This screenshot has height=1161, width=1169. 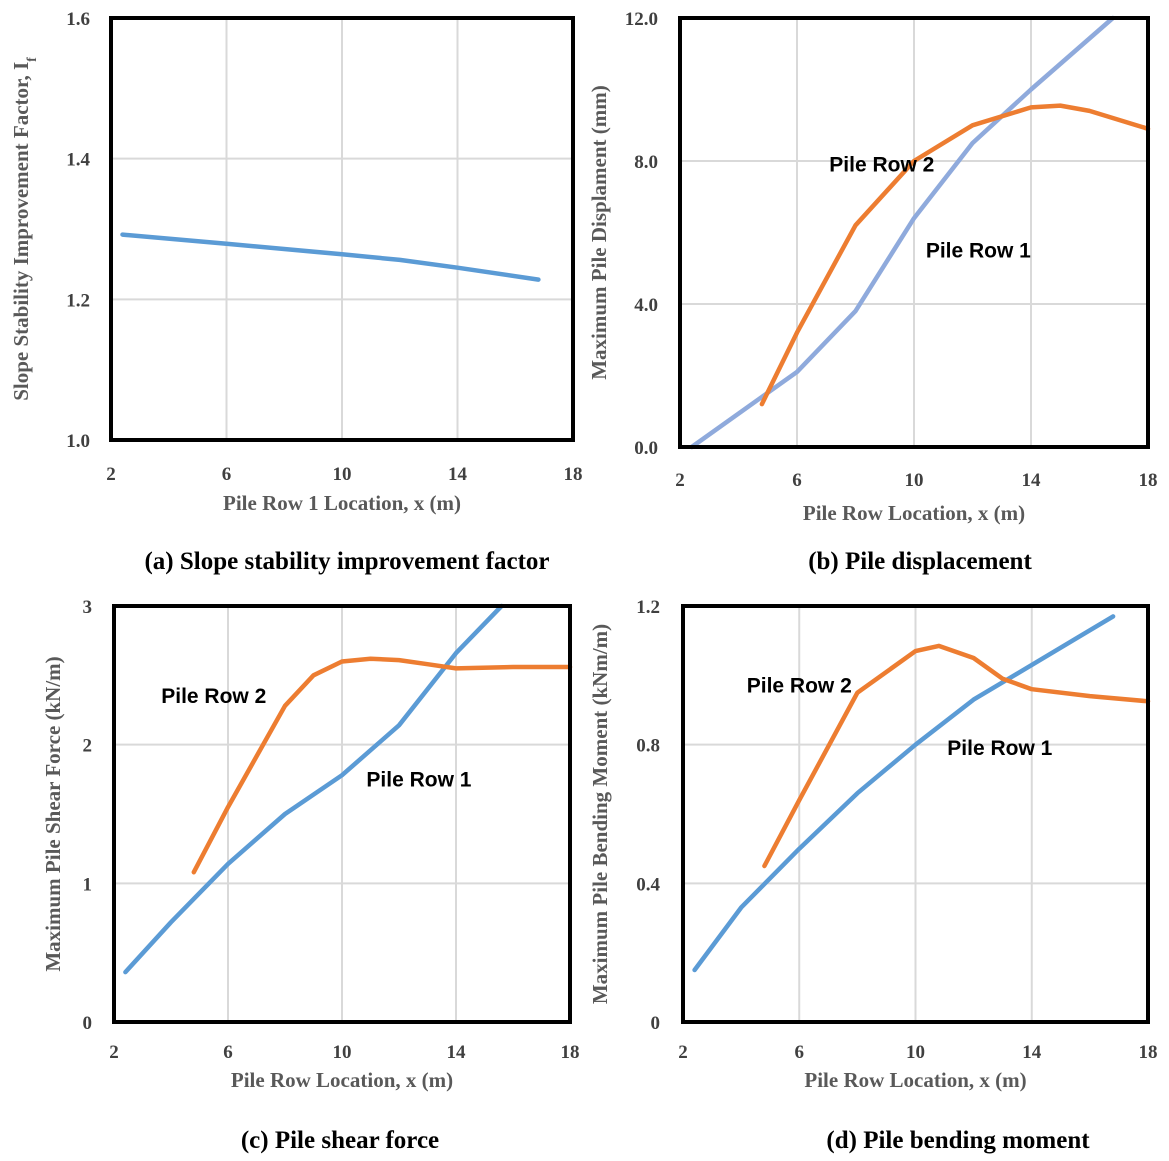 I want to click on y-tick-label: 3, so click(x=88, y=607).